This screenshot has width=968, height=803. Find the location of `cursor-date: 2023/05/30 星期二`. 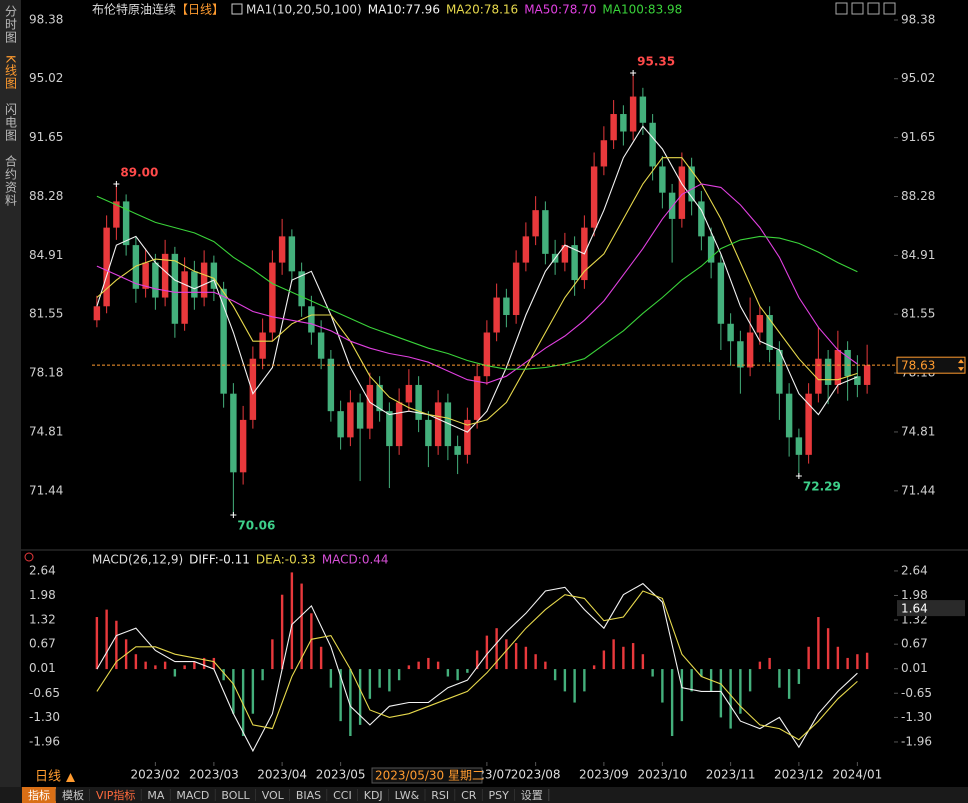

cursor-date: 2023/05/30 星期二 is located at coordinates (429, 776).